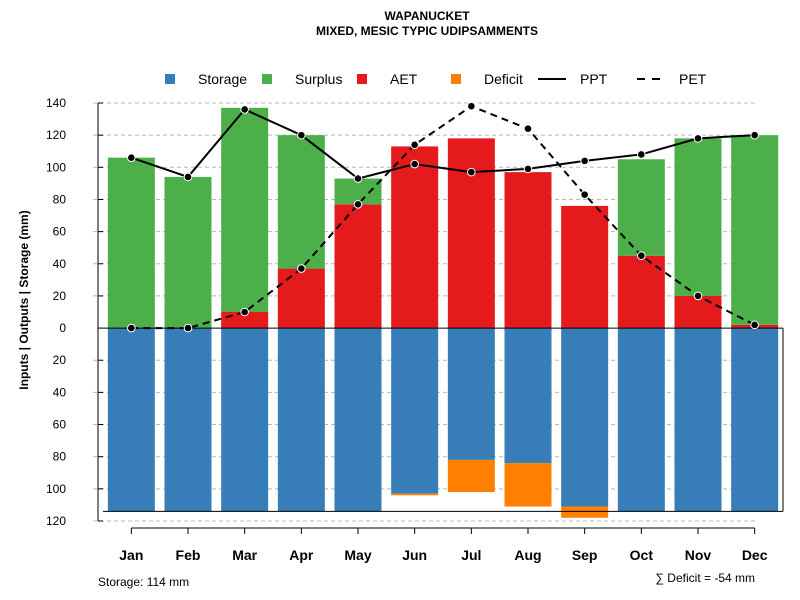 This screenshot has height=600, width=800. What do you see at coordinates (443, 144) in the screenshot?
I see `ppt-line` at bounding box center [443, 144].